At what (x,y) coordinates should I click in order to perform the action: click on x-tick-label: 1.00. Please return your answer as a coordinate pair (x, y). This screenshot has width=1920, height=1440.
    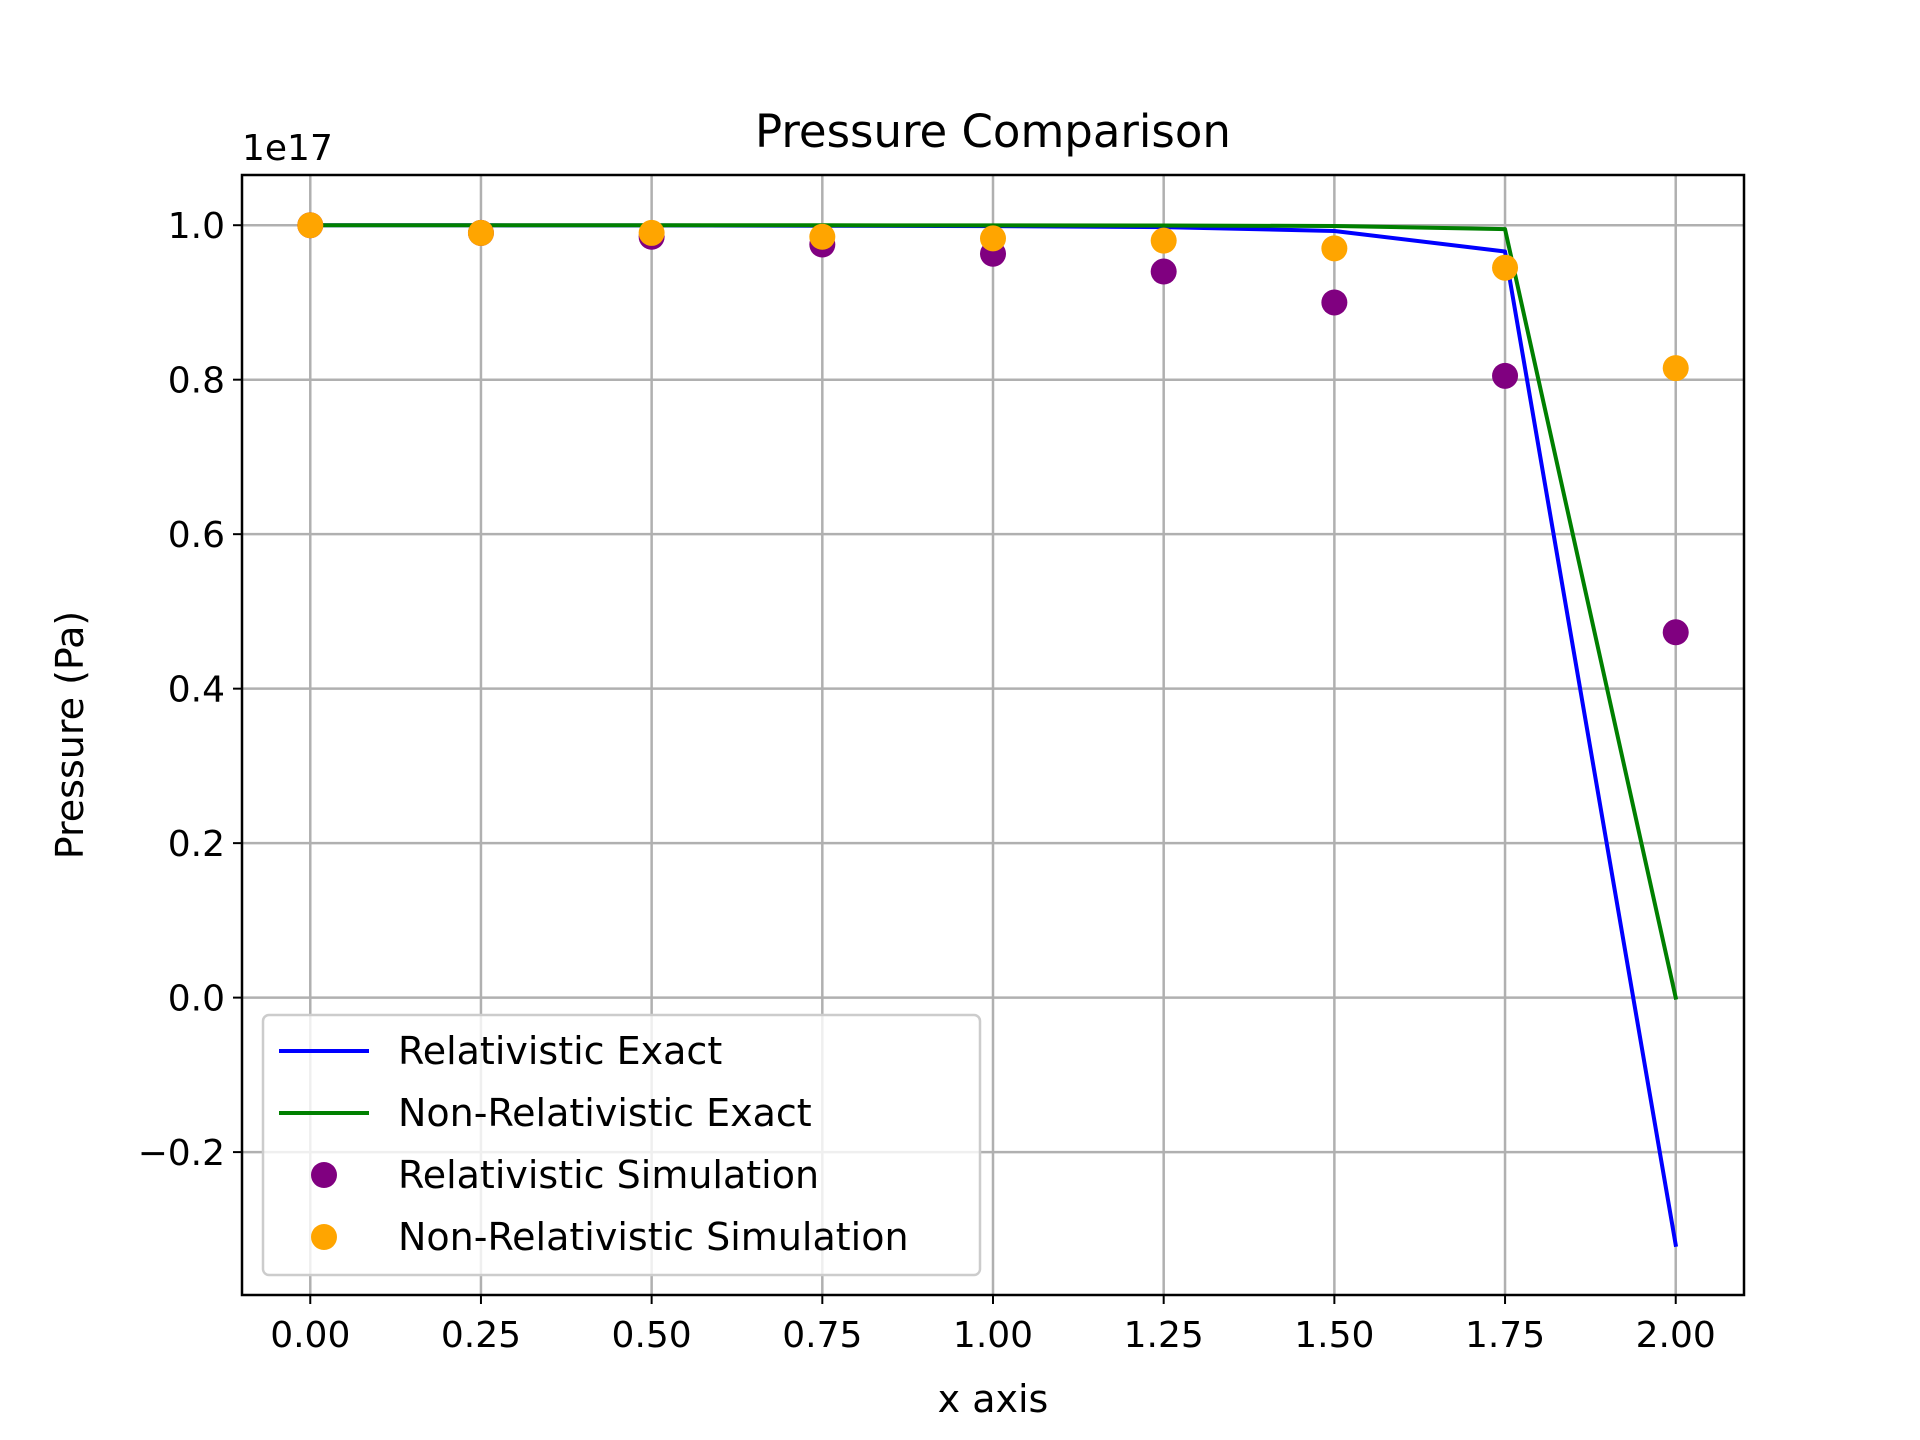
    Looking at the image, I should click on (993, 1335).